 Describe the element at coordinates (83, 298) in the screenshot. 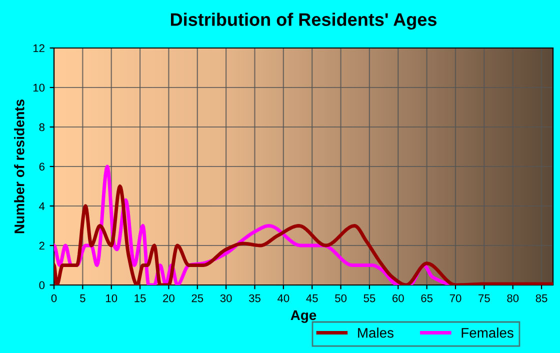

I see `x-tick-label: 5` at that location.